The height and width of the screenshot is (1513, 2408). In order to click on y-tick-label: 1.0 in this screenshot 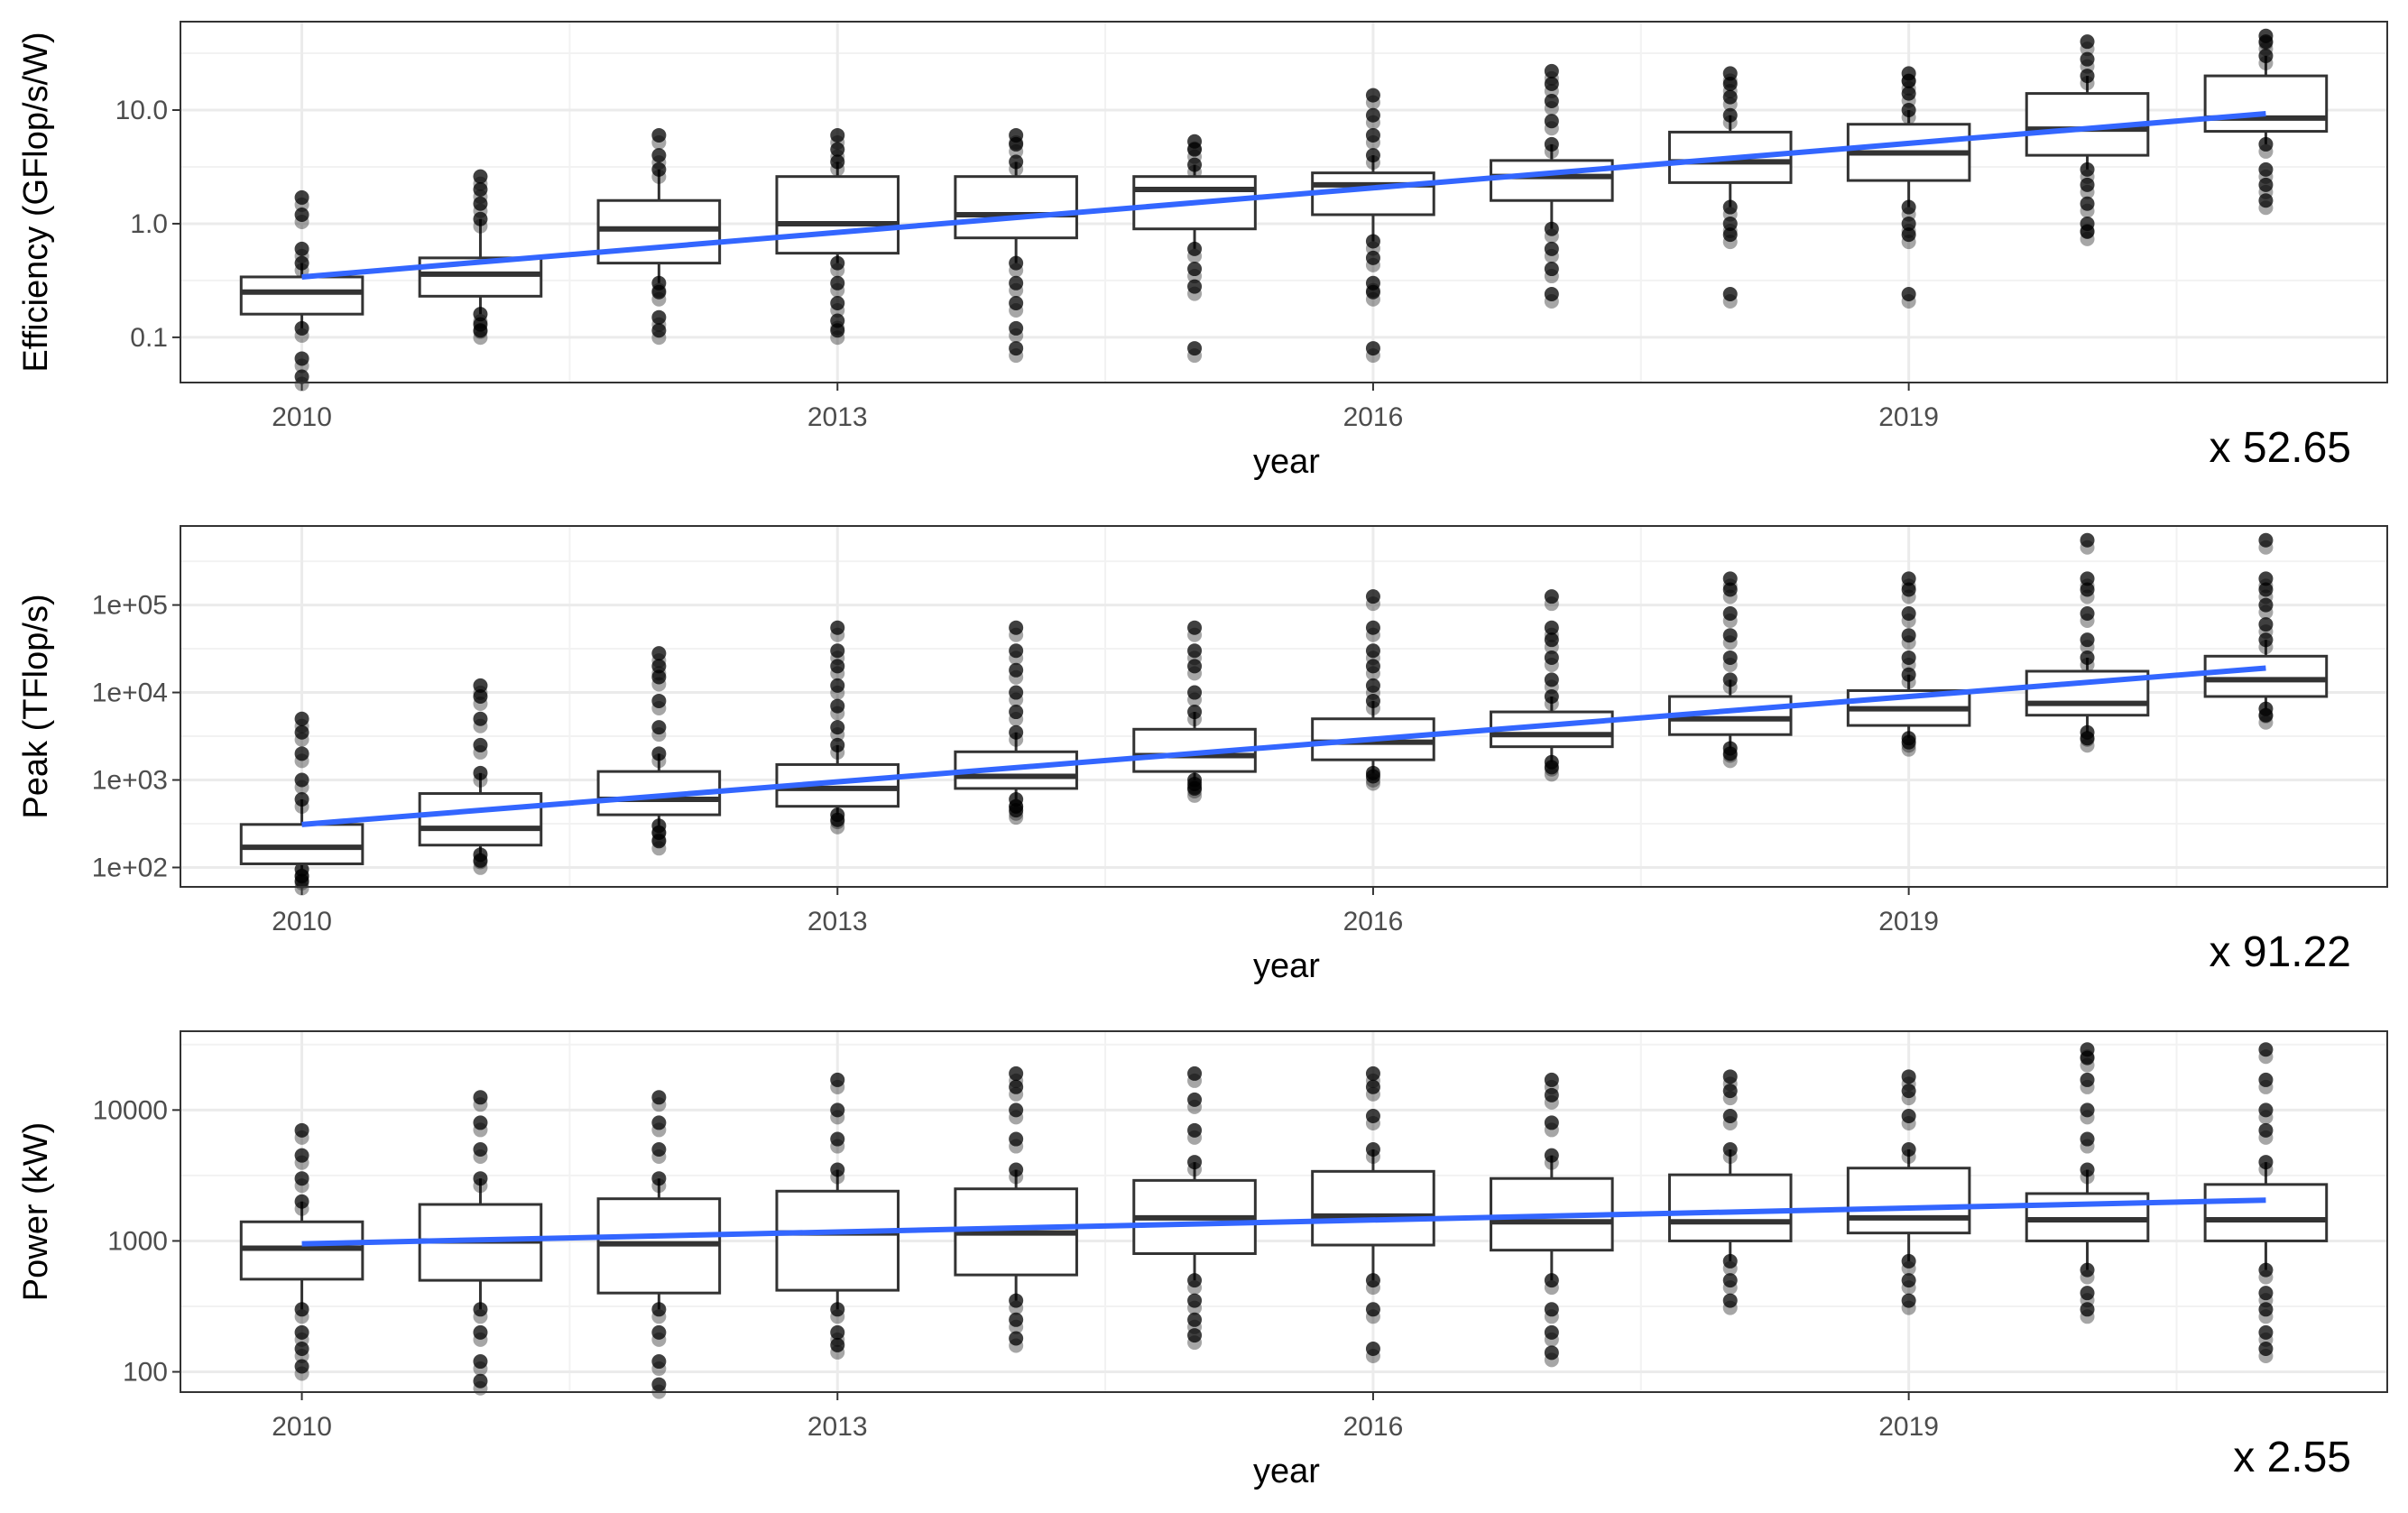, I will do `click(149, 224)`.